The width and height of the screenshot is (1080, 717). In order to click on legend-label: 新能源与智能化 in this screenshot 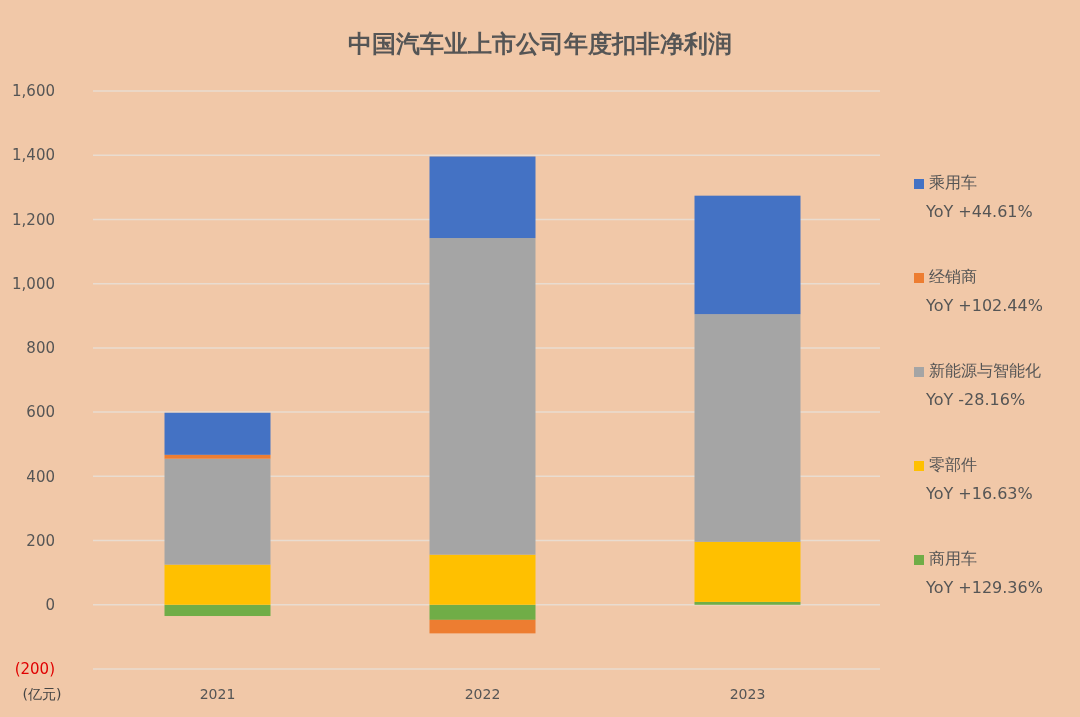, I will do `click(985, 370)`.